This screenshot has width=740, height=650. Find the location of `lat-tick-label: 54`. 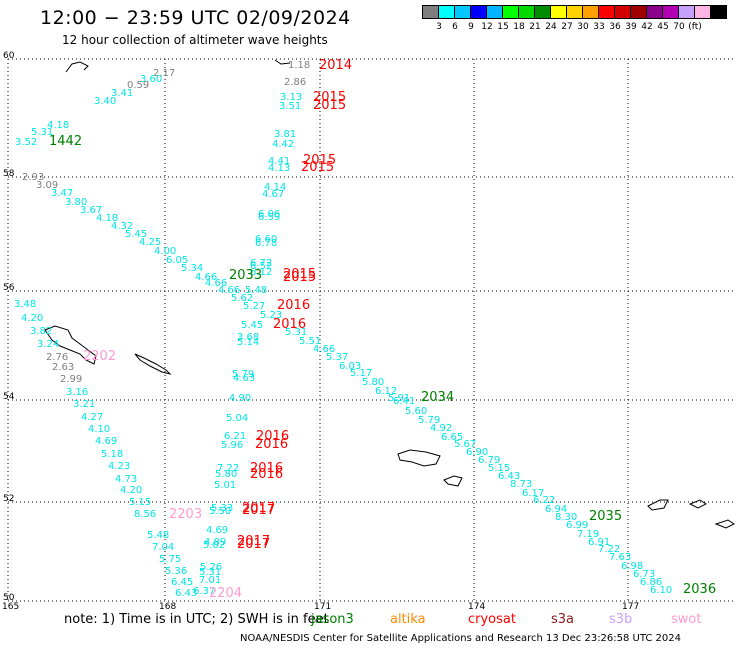

lat-tick-label: 54 is located at coordinates (9, 397).